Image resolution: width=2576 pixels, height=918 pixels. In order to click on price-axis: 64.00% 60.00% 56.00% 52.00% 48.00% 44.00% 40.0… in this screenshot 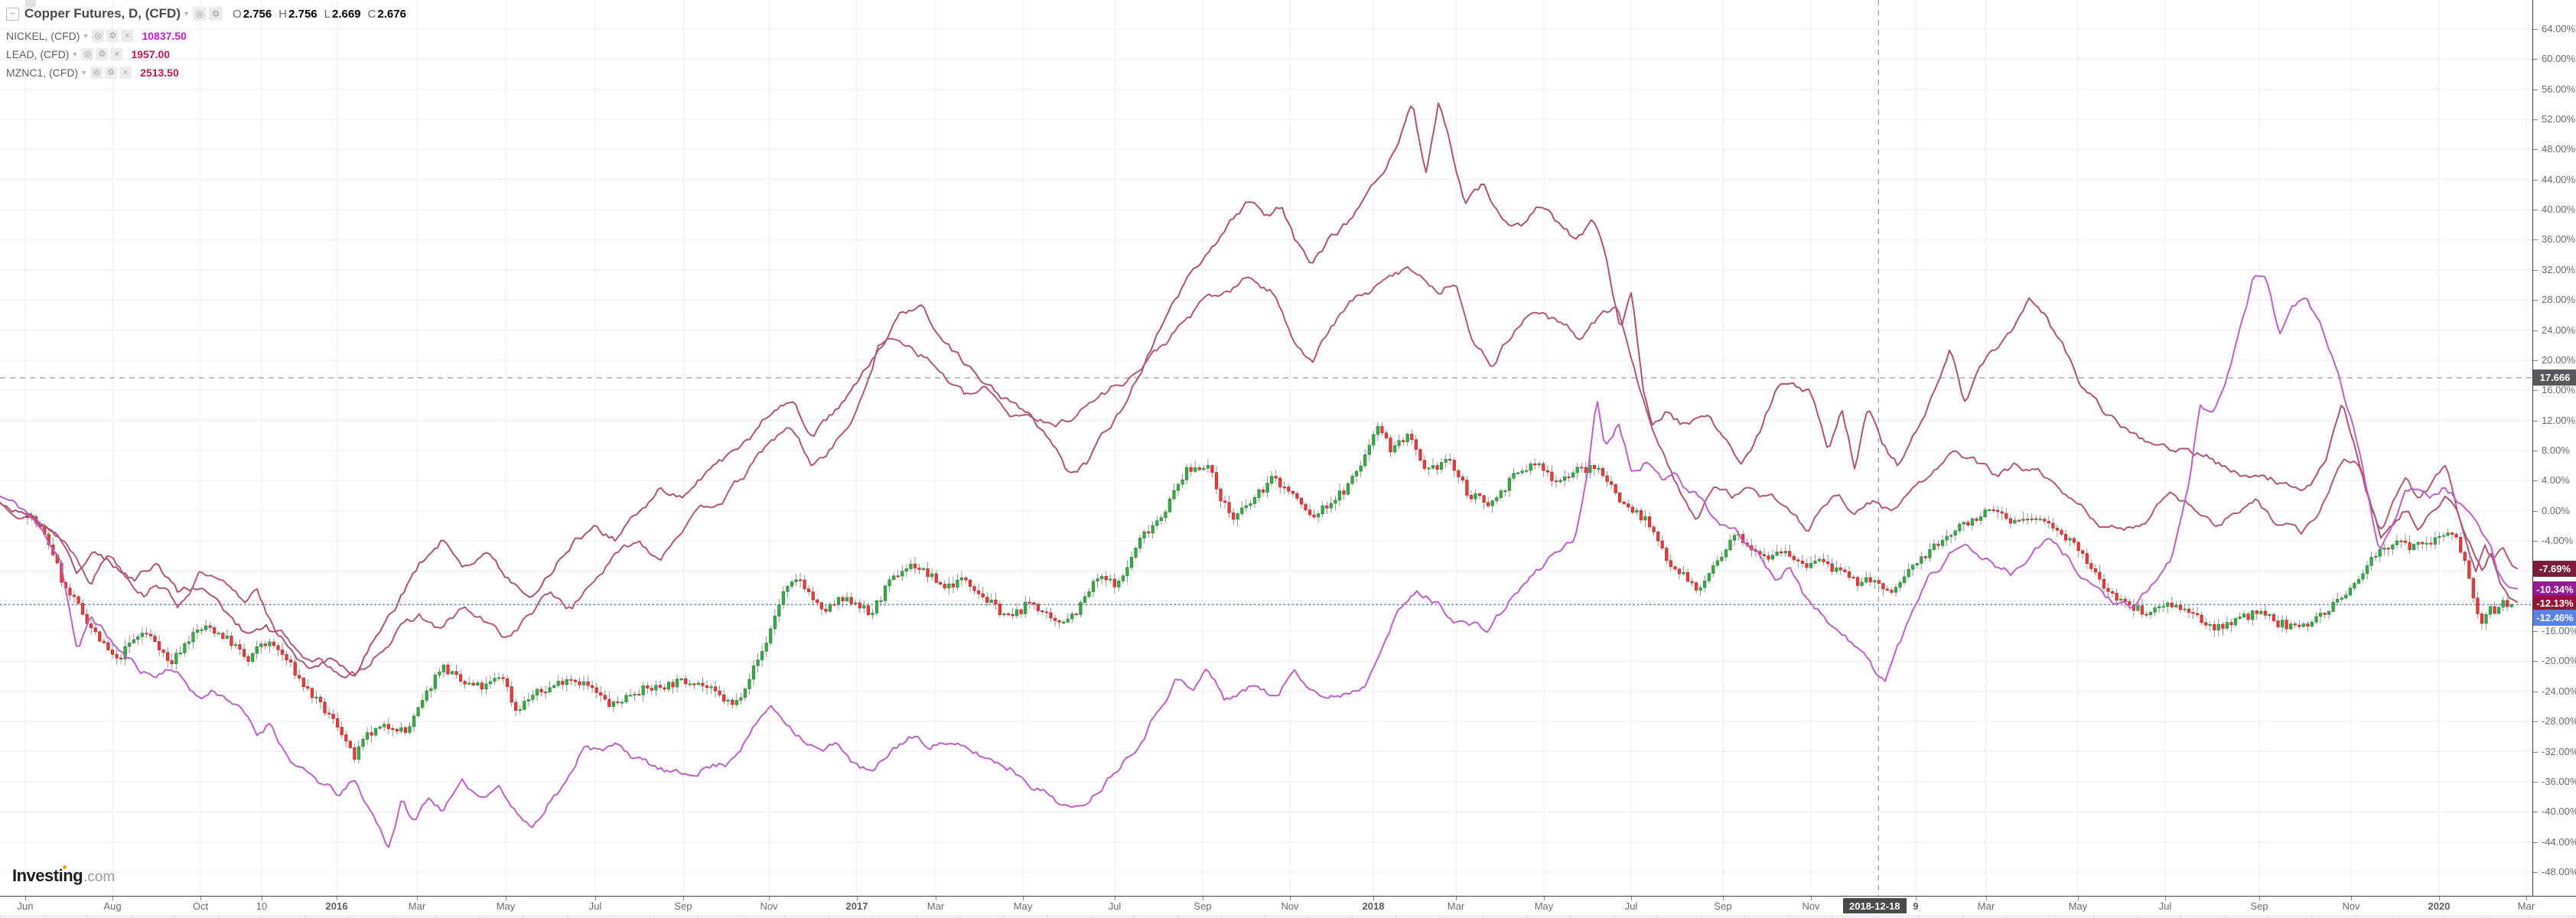, I will do `click(2554, 448)`.